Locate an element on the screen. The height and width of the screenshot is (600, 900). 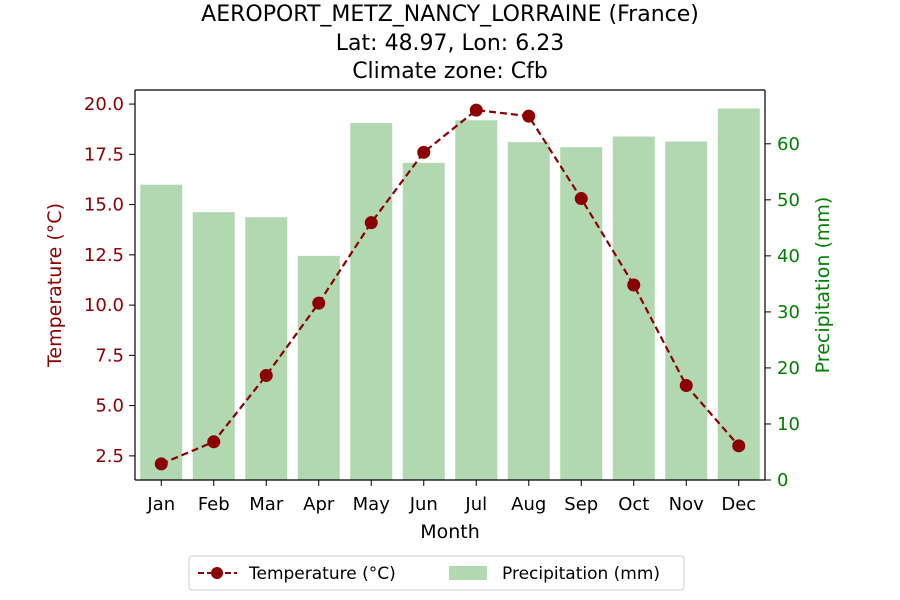
precipitation-bar-jun is located at coordinates (423, 321).